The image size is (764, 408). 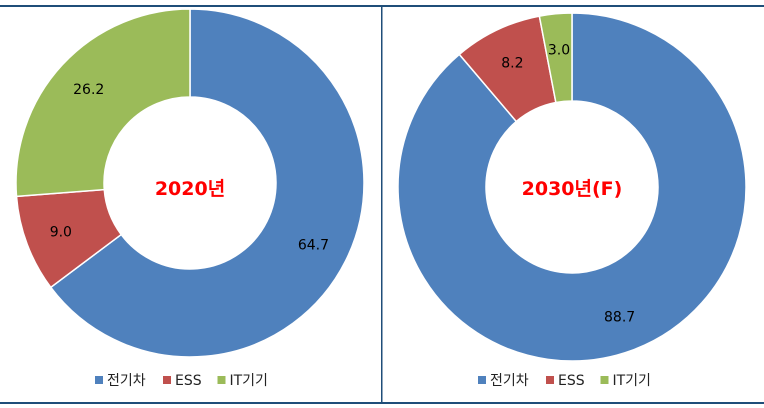 What do you see at coordinates (619, 318) in the screenshot?
I see `data-label-ev: 88.7` at bounding box center [619, 318].